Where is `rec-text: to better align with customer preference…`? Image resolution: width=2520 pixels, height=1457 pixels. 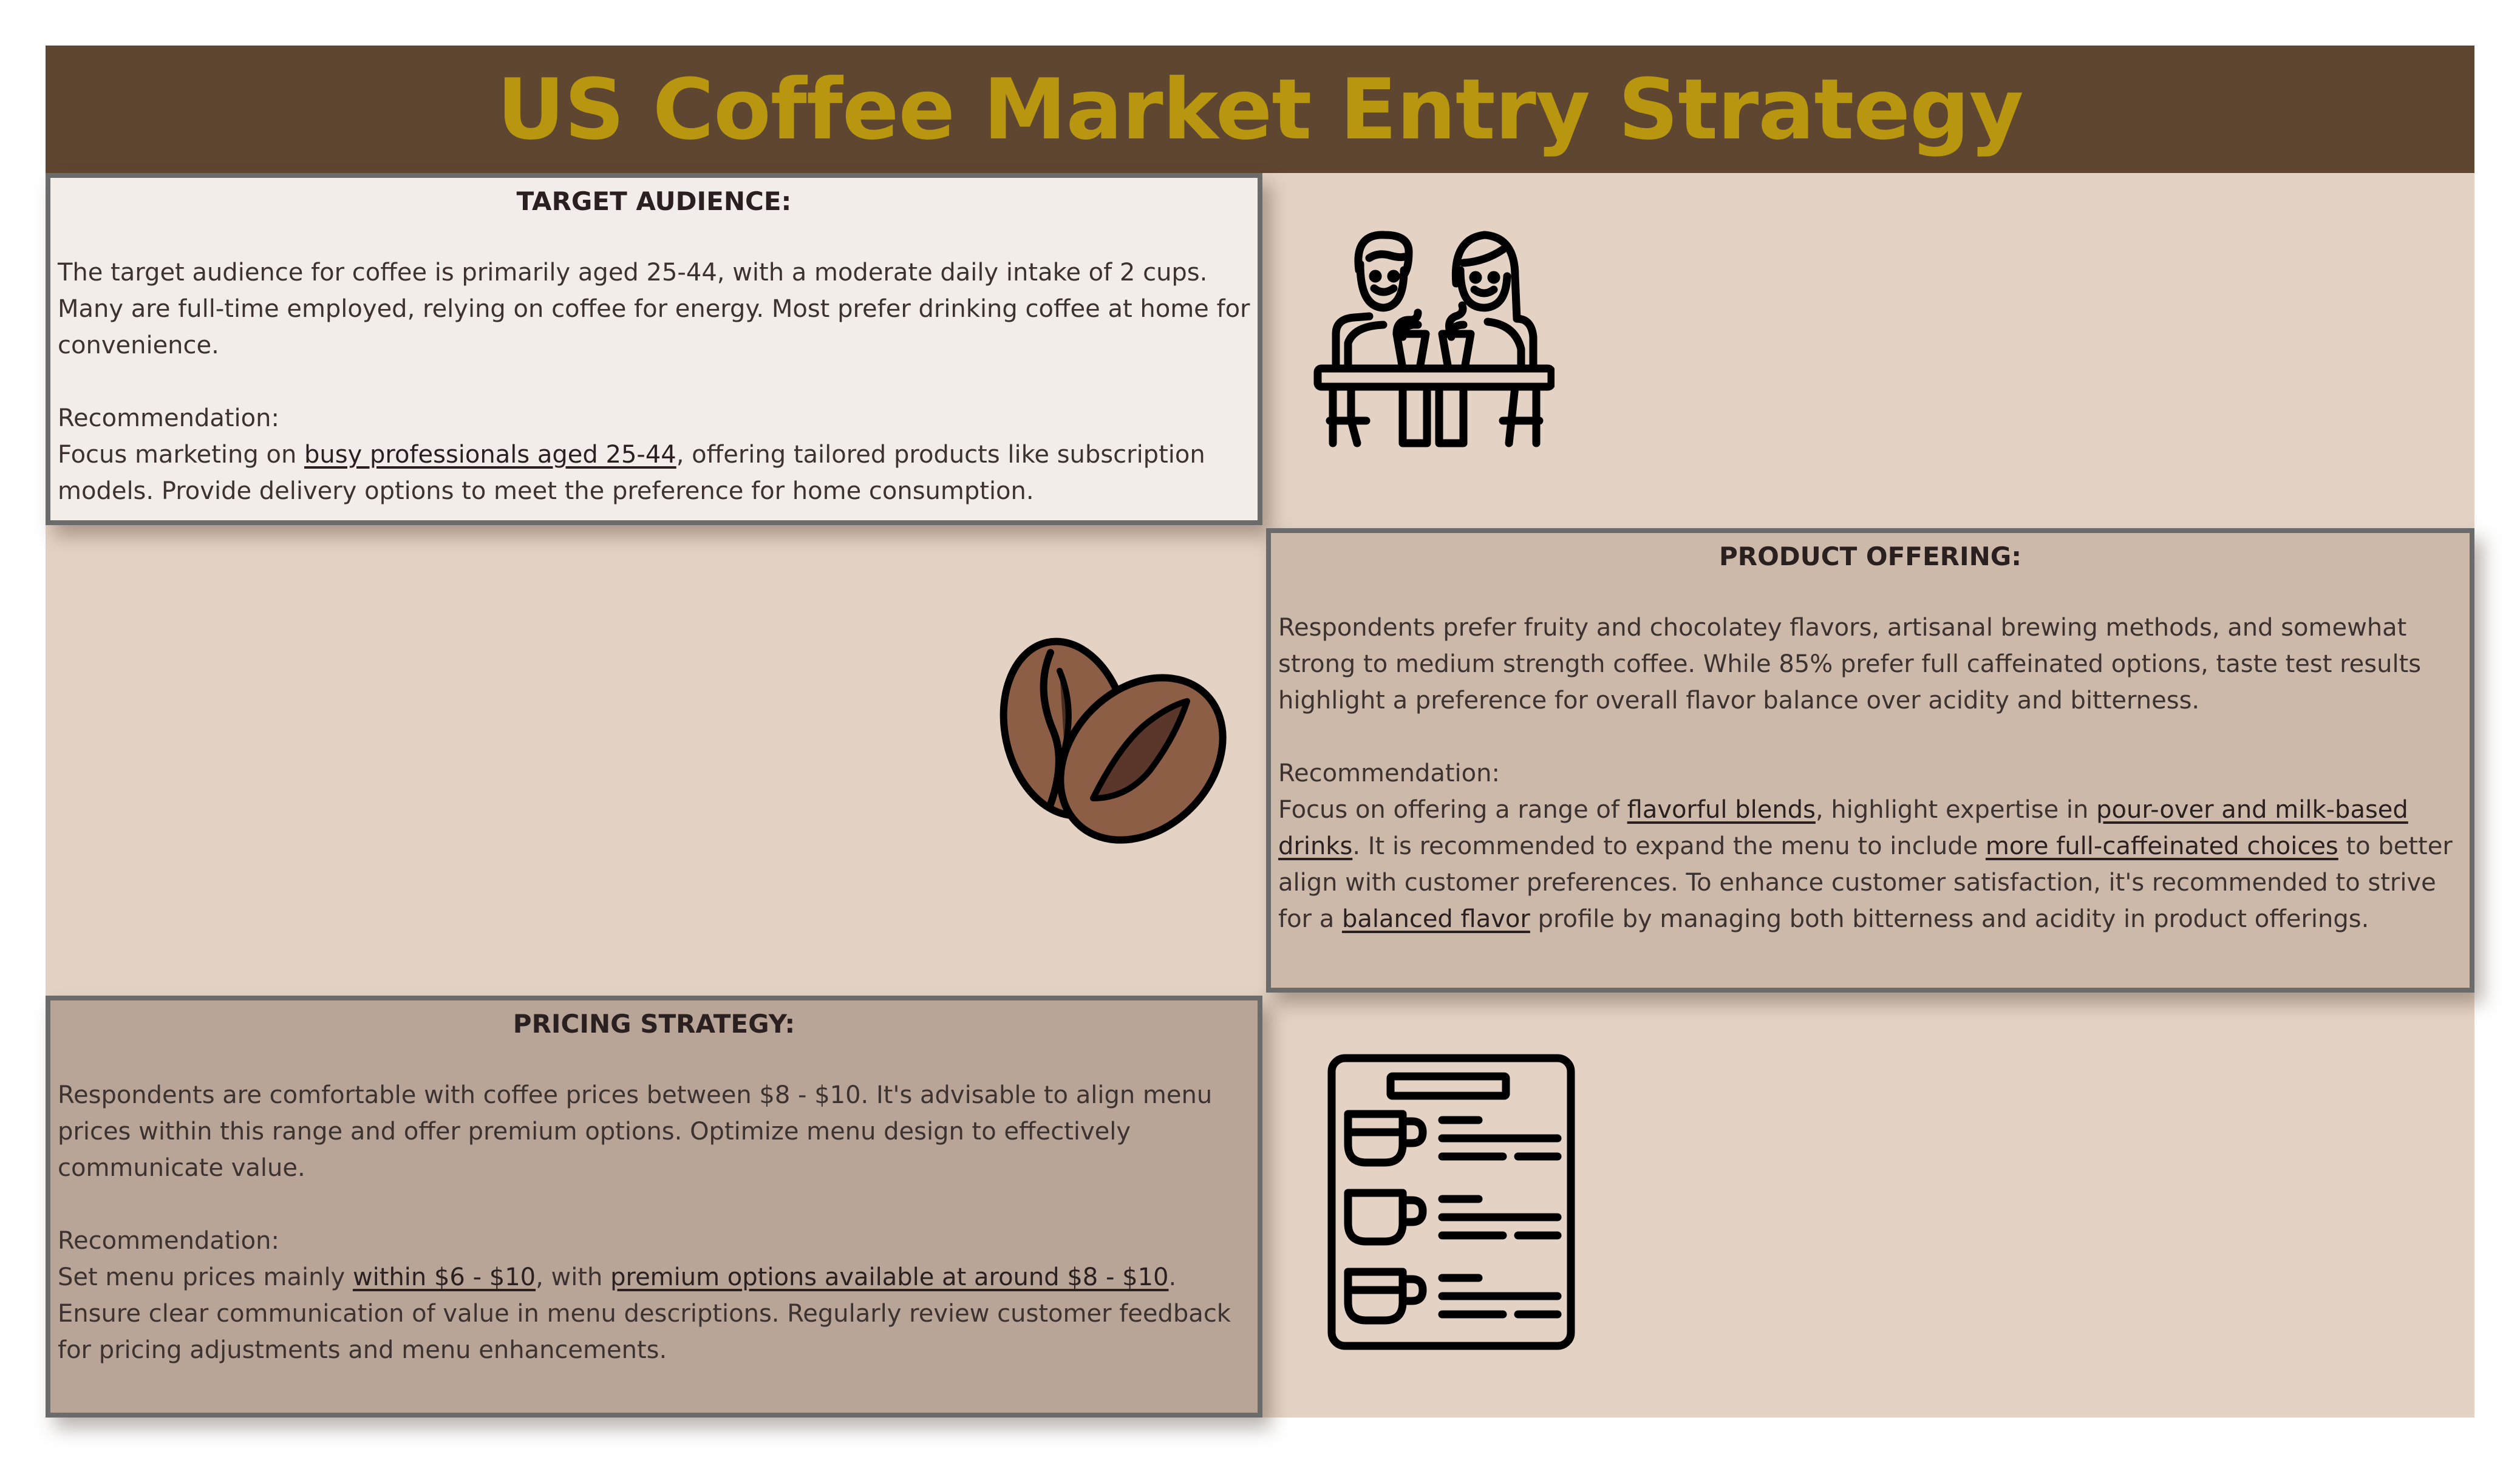
rec-text: to better align with customer preference… is located at coordinates (1865, 882).